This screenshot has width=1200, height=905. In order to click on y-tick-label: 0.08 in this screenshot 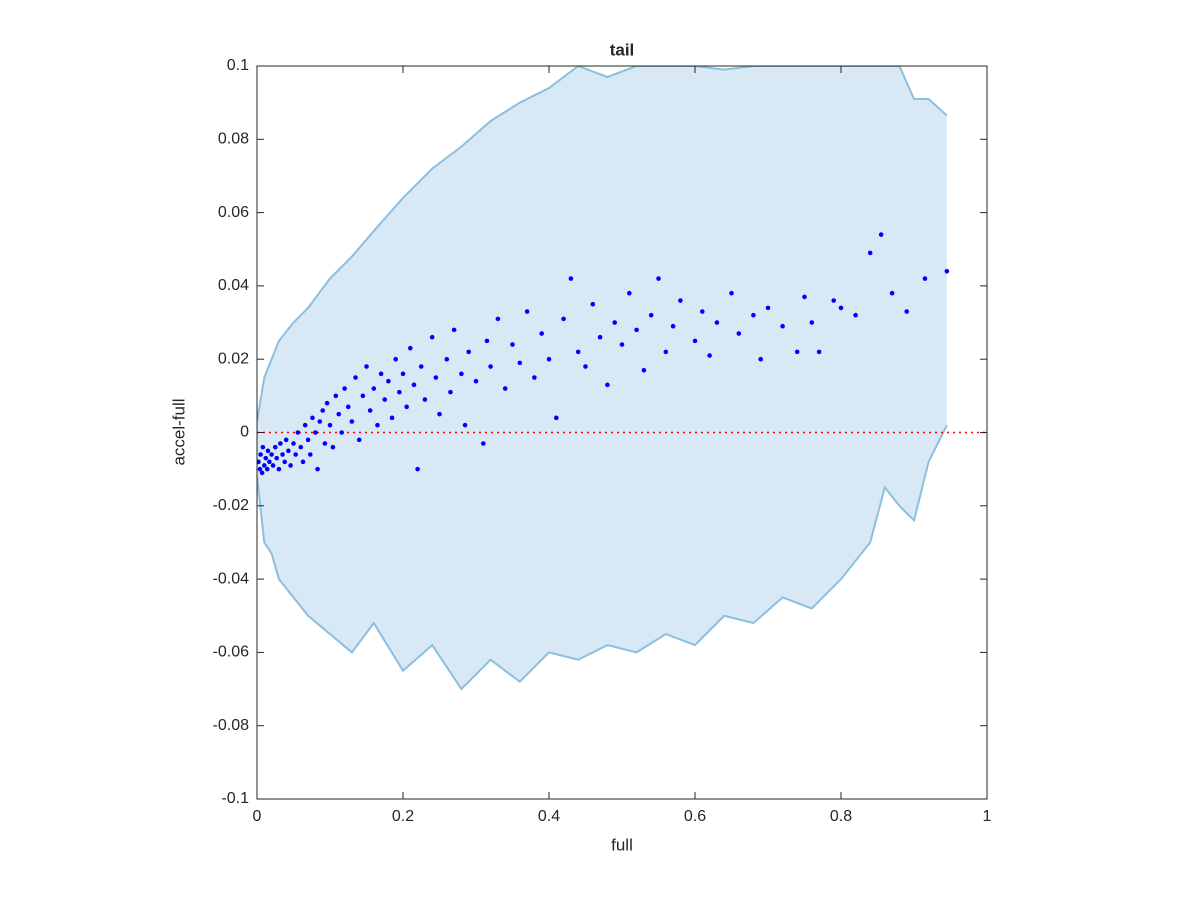, I will do `click(233, 139)`.